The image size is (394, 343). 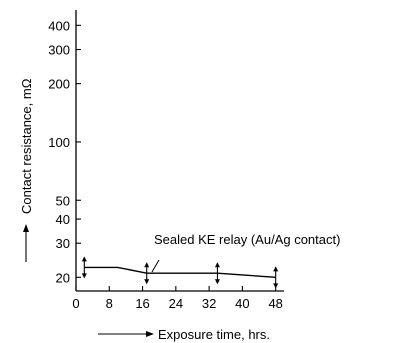 I want to click on y-tick-label: 300, so click(x=59, y=50).